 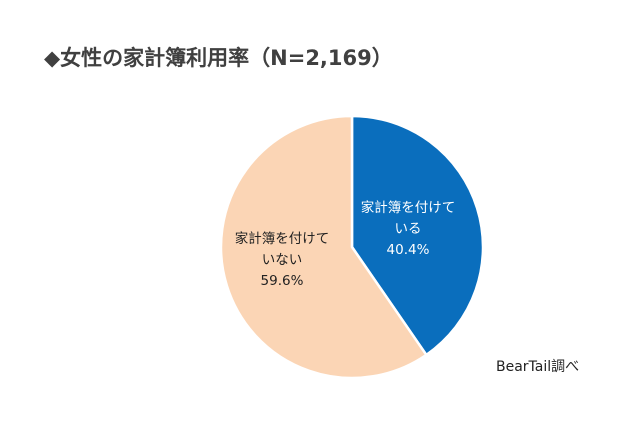 I want to click on slice-label-0: 家計簿を付けて, so click(x=408, y=207).